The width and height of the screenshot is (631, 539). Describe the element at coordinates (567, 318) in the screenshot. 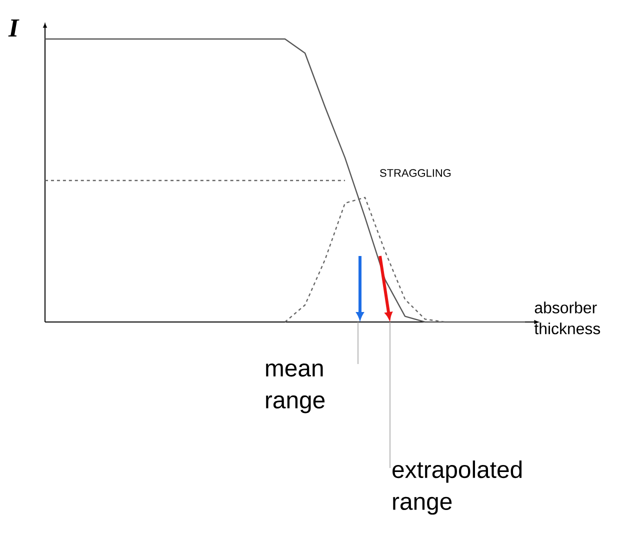

I see `x-axis-title: absorber thickness` at that location.